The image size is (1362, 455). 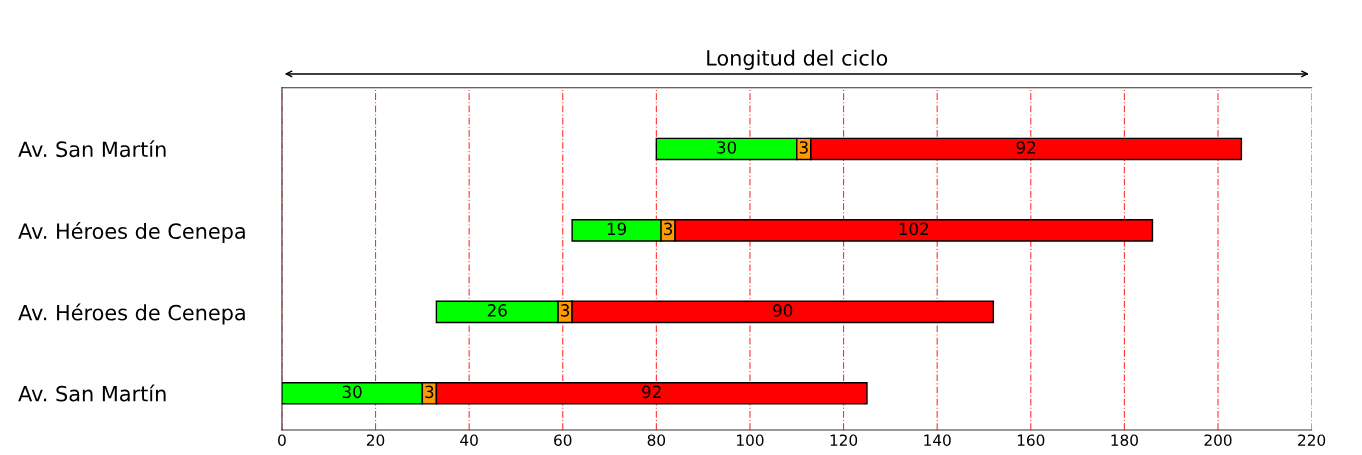 I want to click on data-label: 19, so click(x=617, y=229).